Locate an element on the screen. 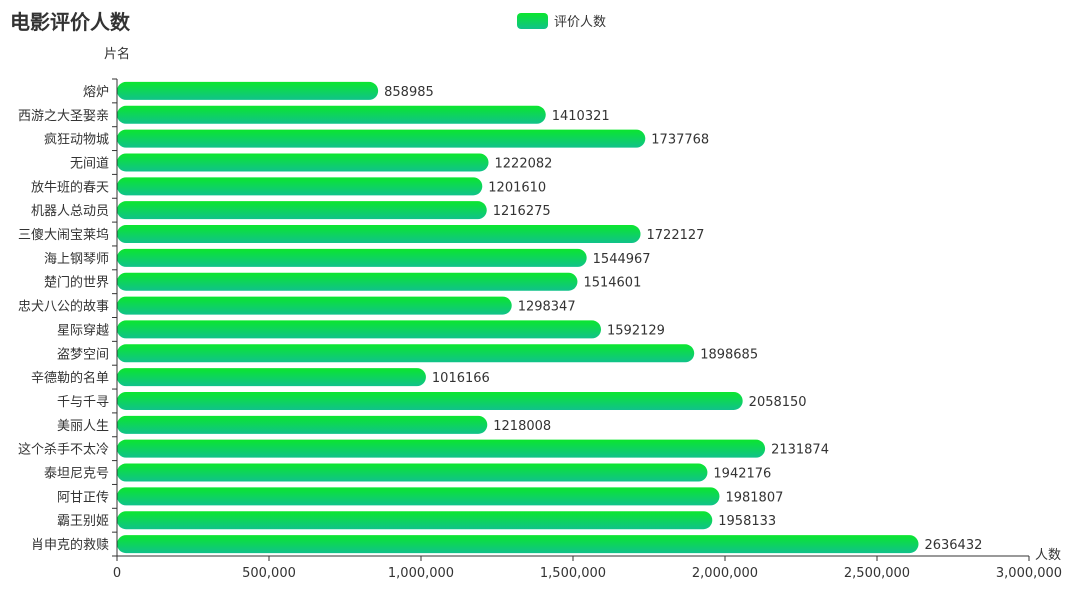  category-label: 美丽人生 is located at coordinates (83, 426).